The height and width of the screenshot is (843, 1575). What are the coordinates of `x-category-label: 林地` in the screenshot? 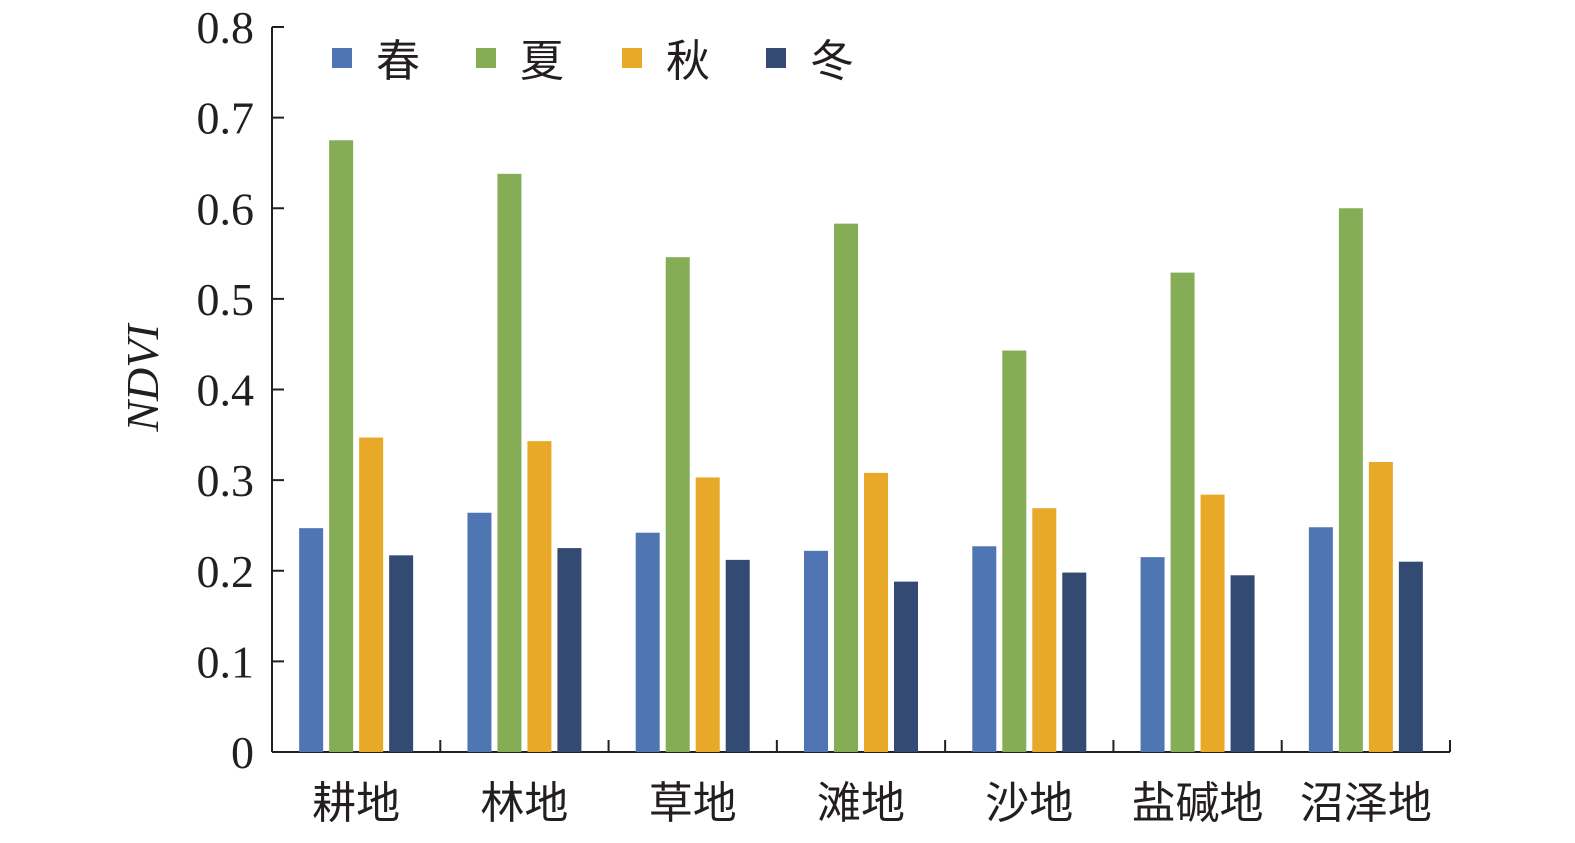 It's located at (524, 803).